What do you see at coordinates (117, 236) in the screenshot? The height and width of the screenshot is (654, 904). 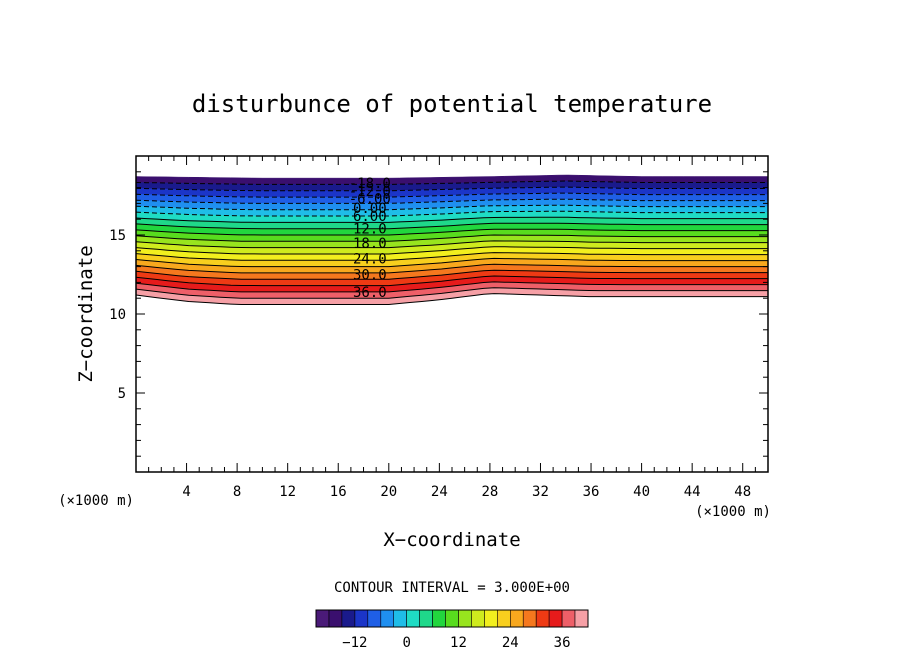 I see `y-tick-label: 15` at bounding box center [117, 236].